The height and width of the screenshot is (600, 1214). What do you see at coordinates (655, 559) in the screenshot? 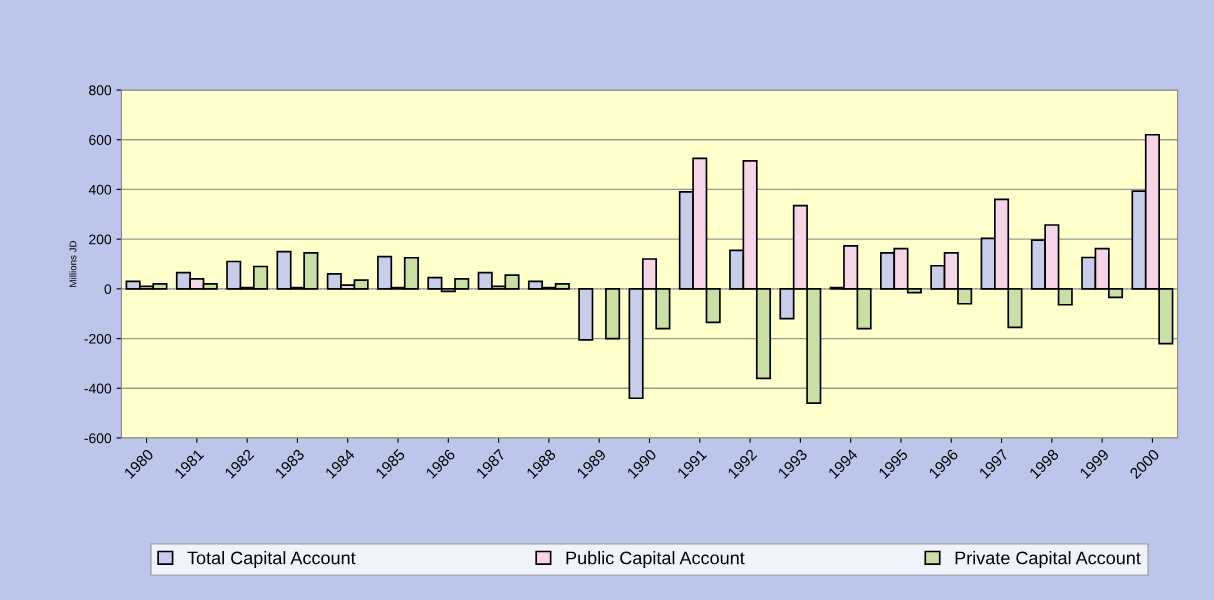
I see `legend-label: Public Capital Account` at bounding box center [655, 559].